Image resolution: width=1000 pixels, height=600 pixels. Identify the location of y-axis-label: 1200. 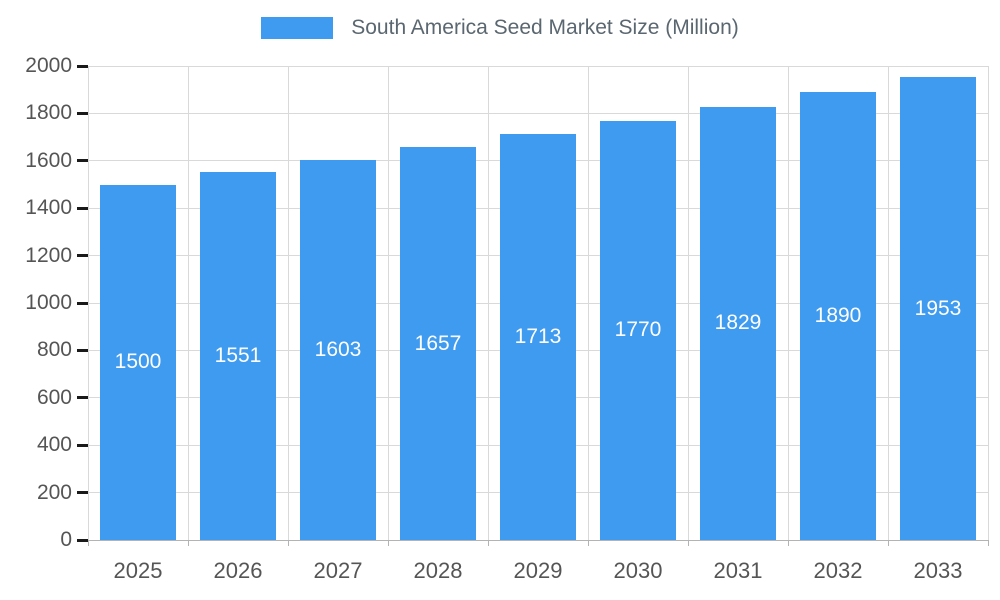
(48, 255).